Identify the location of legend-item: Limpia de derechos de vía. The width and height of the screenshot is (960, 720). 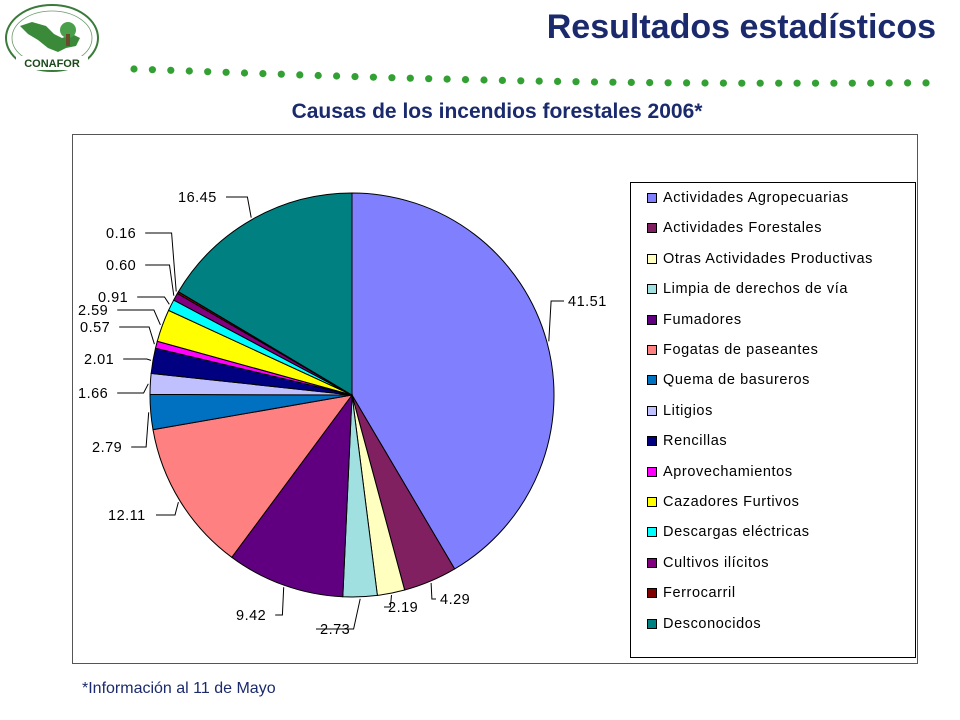
(747, 289).